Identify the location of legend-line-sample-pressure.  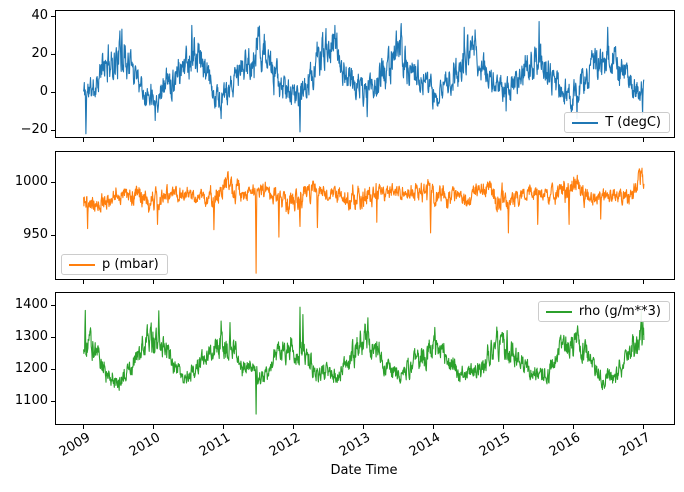
(82, 264).